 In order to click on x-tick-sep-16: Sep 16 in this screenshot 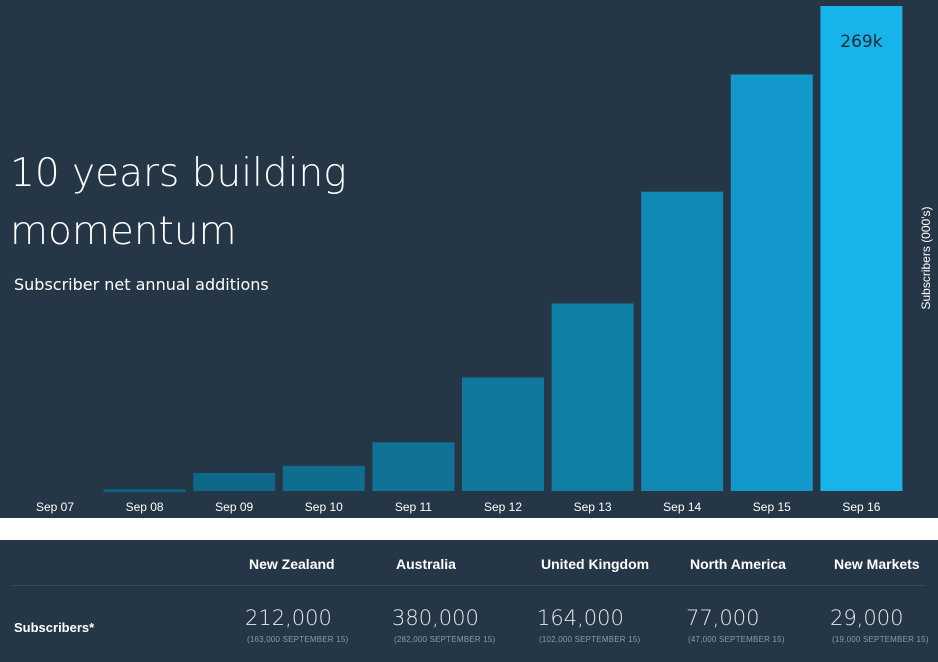, I will do `click(861, 507)`.